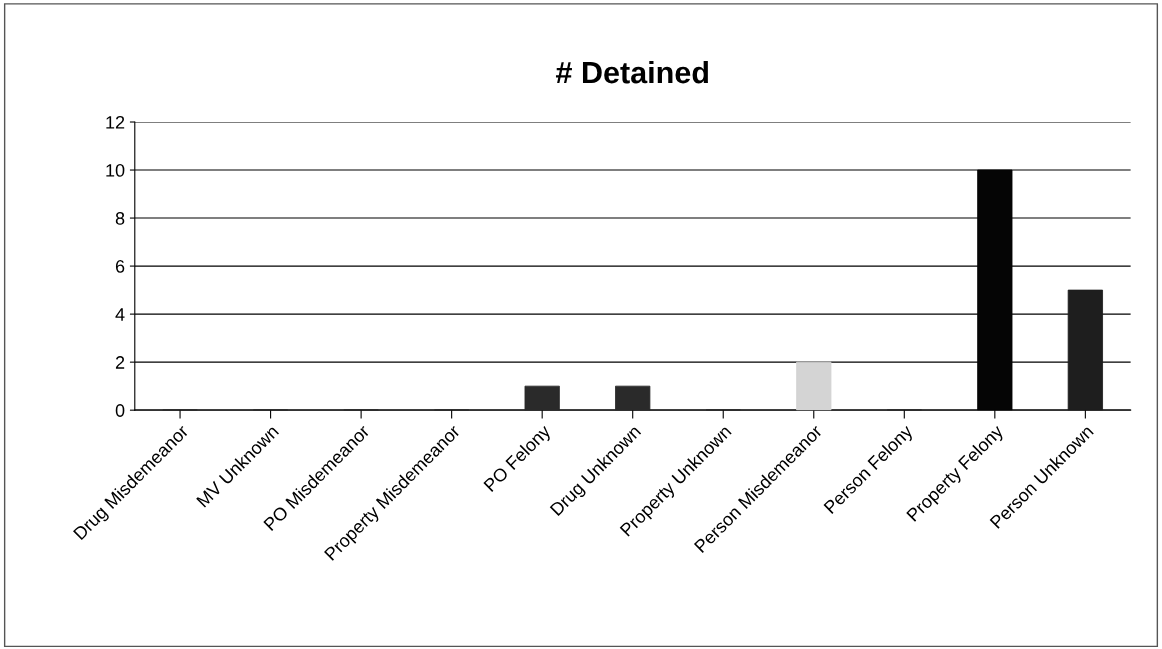  I want to click on y-tick-label: 10, so click(115, 170).